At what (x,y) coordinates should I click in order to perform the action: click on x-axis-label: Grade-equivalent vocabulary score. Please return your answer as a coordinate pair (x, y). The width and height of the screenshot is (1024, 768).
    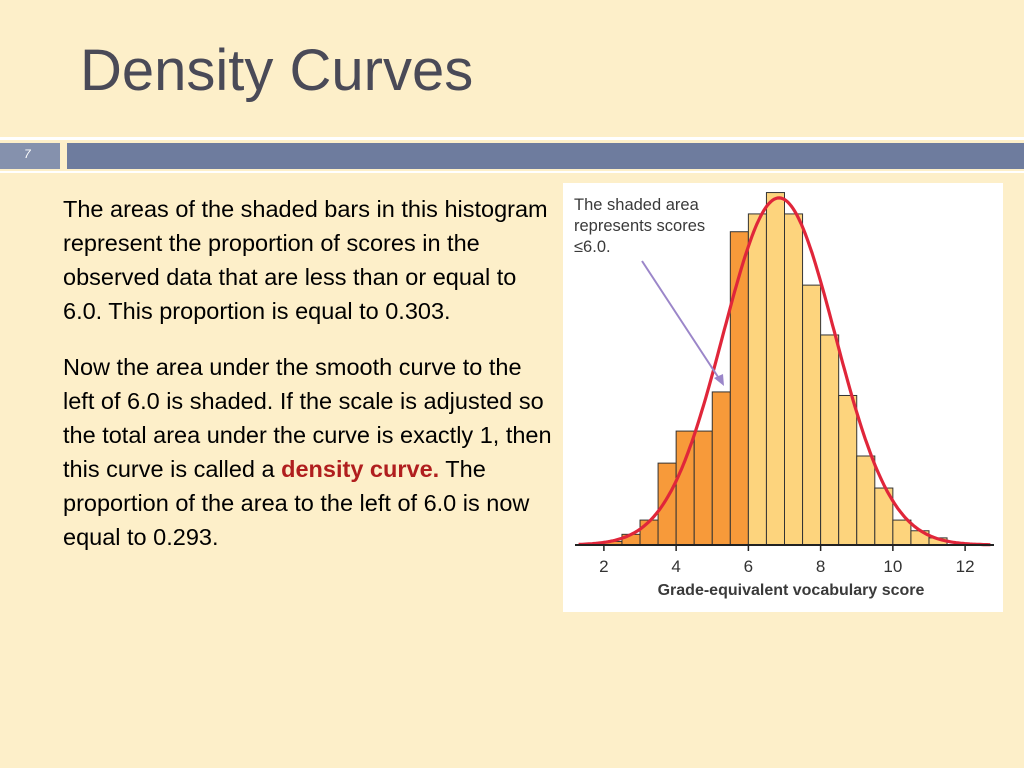
    Looking at the image, I should click on (791, 590).